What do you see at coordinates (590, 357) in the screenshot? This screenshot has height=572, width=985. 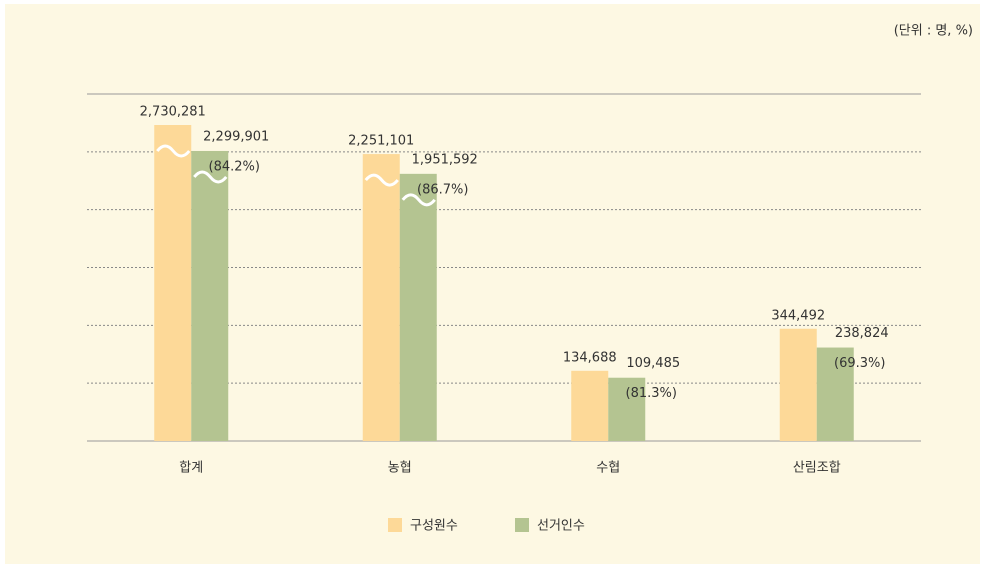 I see `value-label: 134,688` at bounding box center [590, 357].